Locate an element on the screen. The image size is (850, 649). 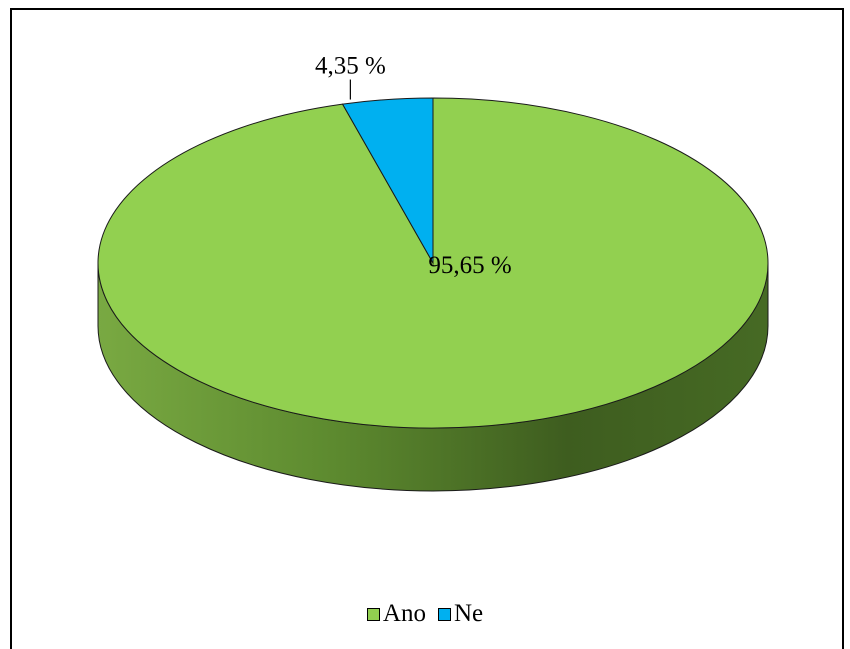
pie-slice-ne is located at coordinates (387, 181).